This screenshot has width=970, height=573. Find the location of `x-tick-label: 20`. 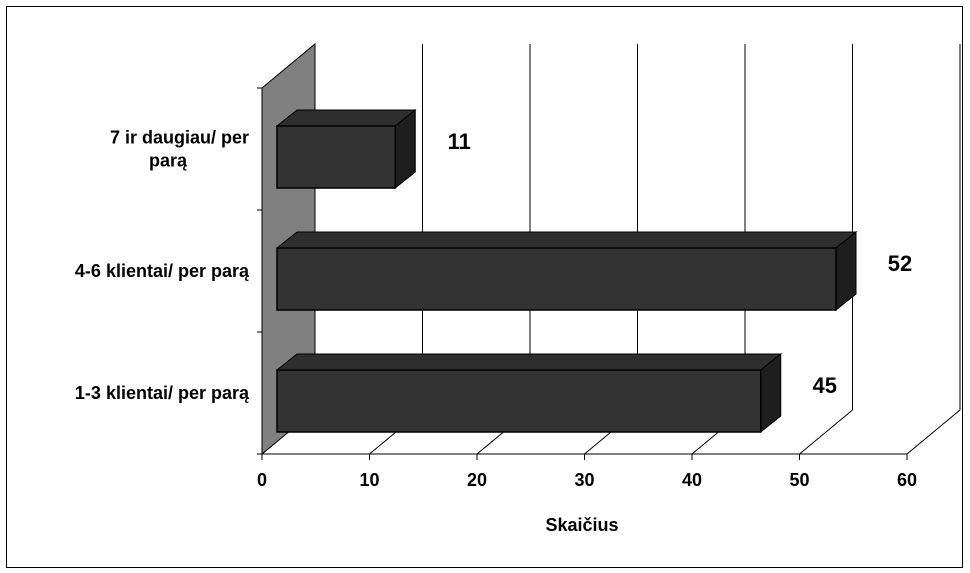

x-tick-label: 20 is located at coordinates (477, 480).